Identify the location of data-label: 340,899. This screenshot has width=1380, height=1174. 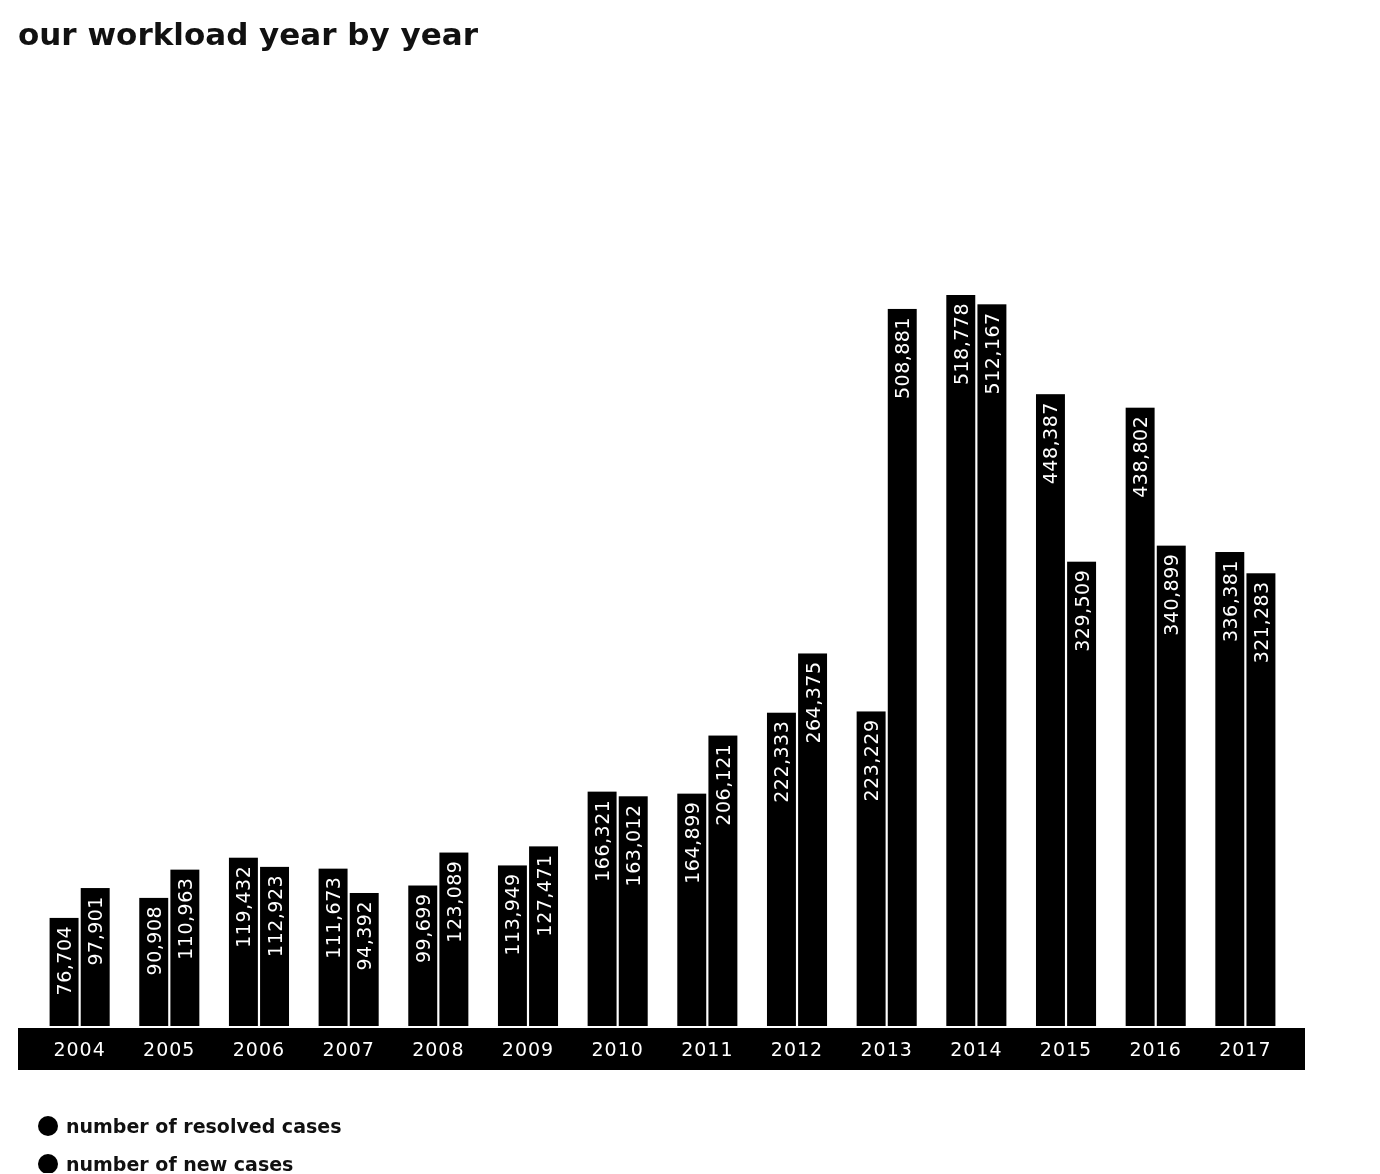
(1171, 594).